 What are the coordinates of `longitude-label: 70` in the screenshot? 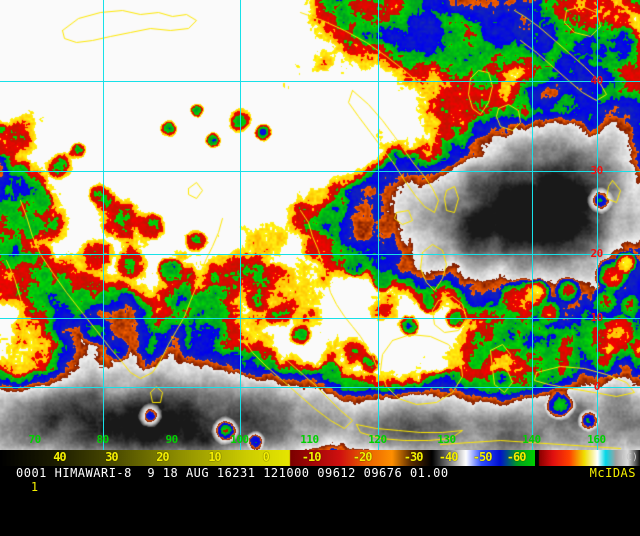 It's located at (35, 439).